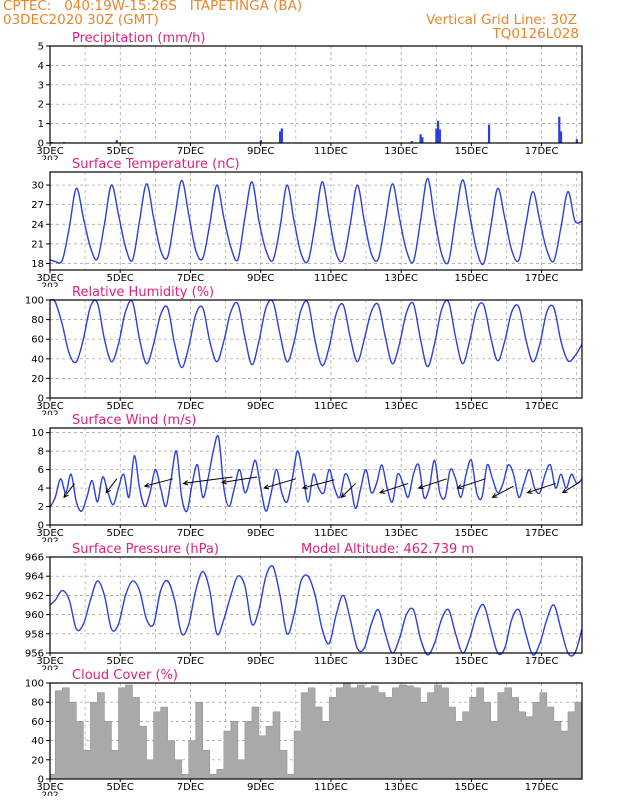  Describe the element at coordinates (41, 399) in the screenshot. I see `humidity-ytick-label: 0` at that location.